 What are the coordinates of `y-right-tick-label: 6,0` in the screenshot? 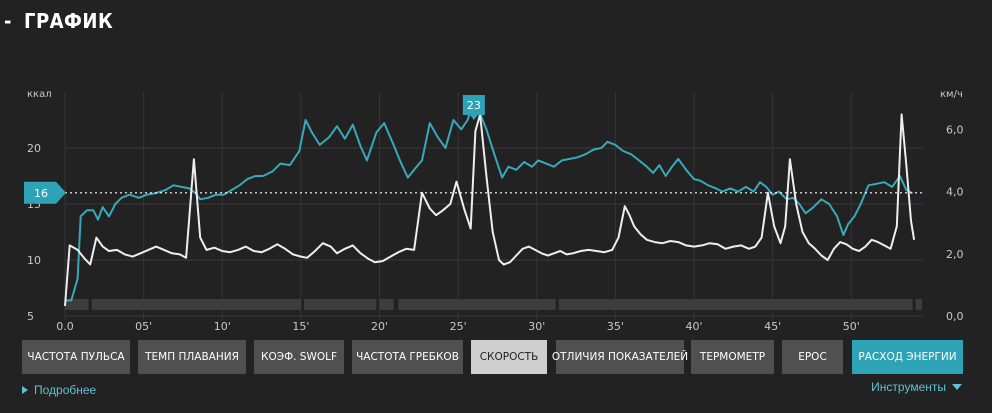 It's located at (955, 129).